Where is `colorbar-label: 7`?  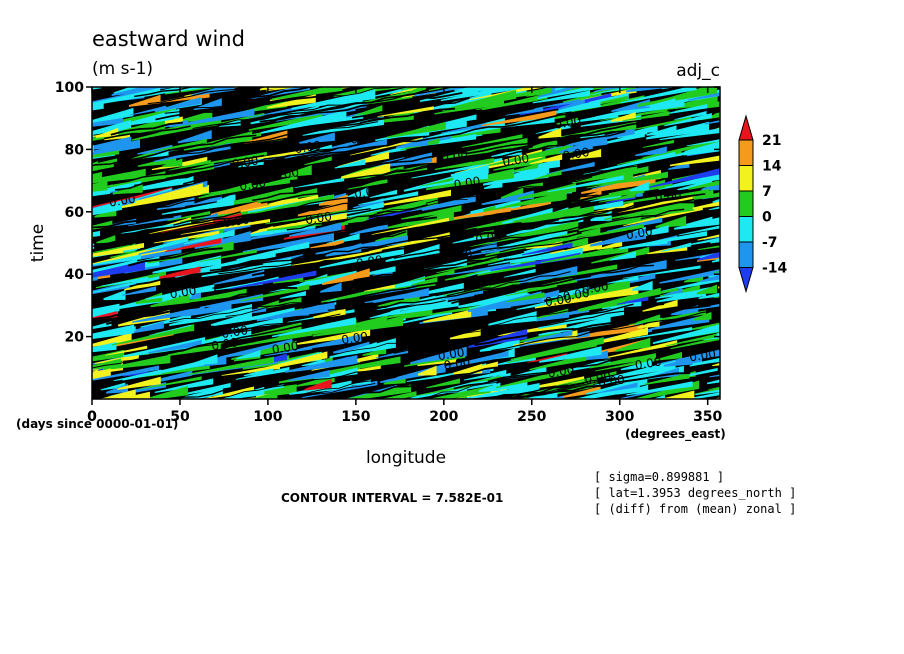 colorbar-label: 7 is located at coordinates (767, 192).